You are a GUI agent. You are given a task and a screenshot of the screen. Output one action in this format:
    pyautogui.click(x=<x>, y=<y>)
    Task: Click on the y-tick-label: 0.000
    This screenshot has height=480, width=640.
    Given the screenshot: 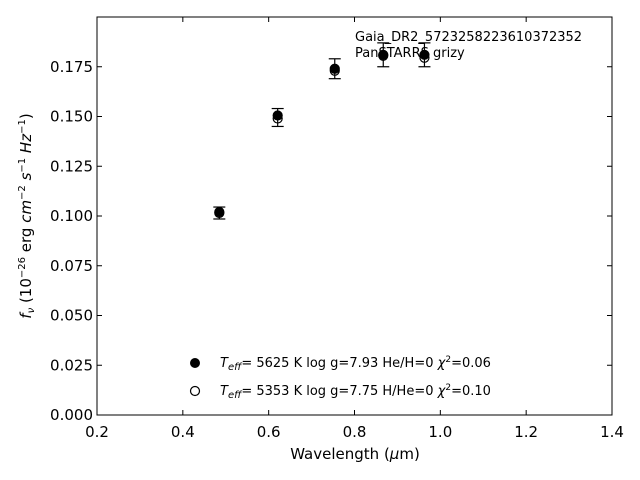 What is the action you would take?
    pyautogui.click(x=71, y=415)
    